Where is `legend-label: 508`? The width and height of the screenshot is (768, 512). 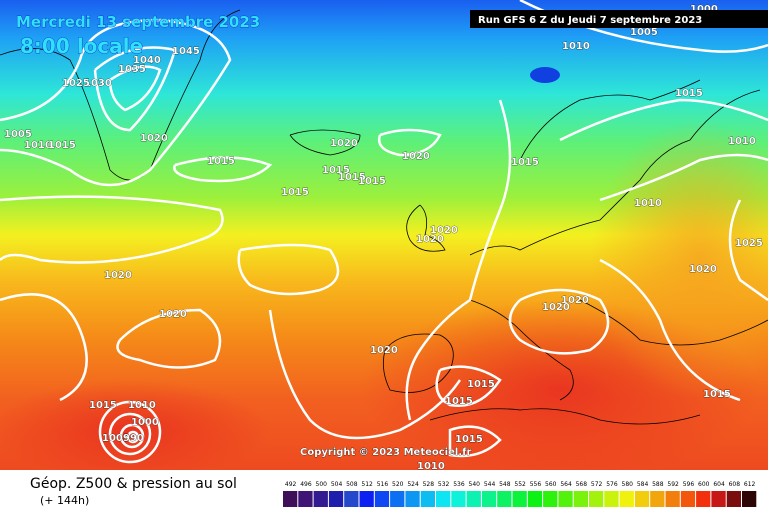 legend-label: 508 is located at coordinates (352, 484).